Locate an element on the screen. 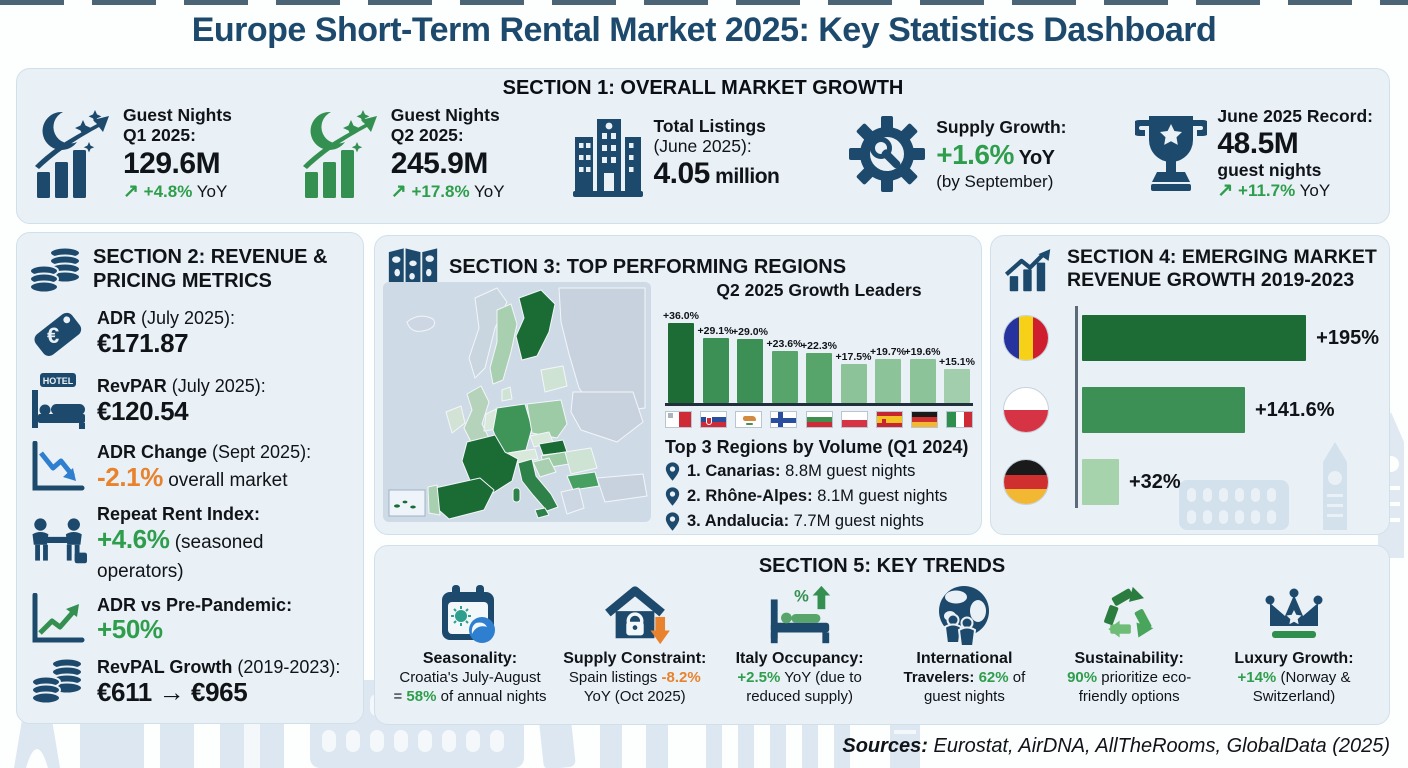 This screenshot has width=1408, height=768. stat-label2: Q1 2025: is located at coordinates (159, 134).